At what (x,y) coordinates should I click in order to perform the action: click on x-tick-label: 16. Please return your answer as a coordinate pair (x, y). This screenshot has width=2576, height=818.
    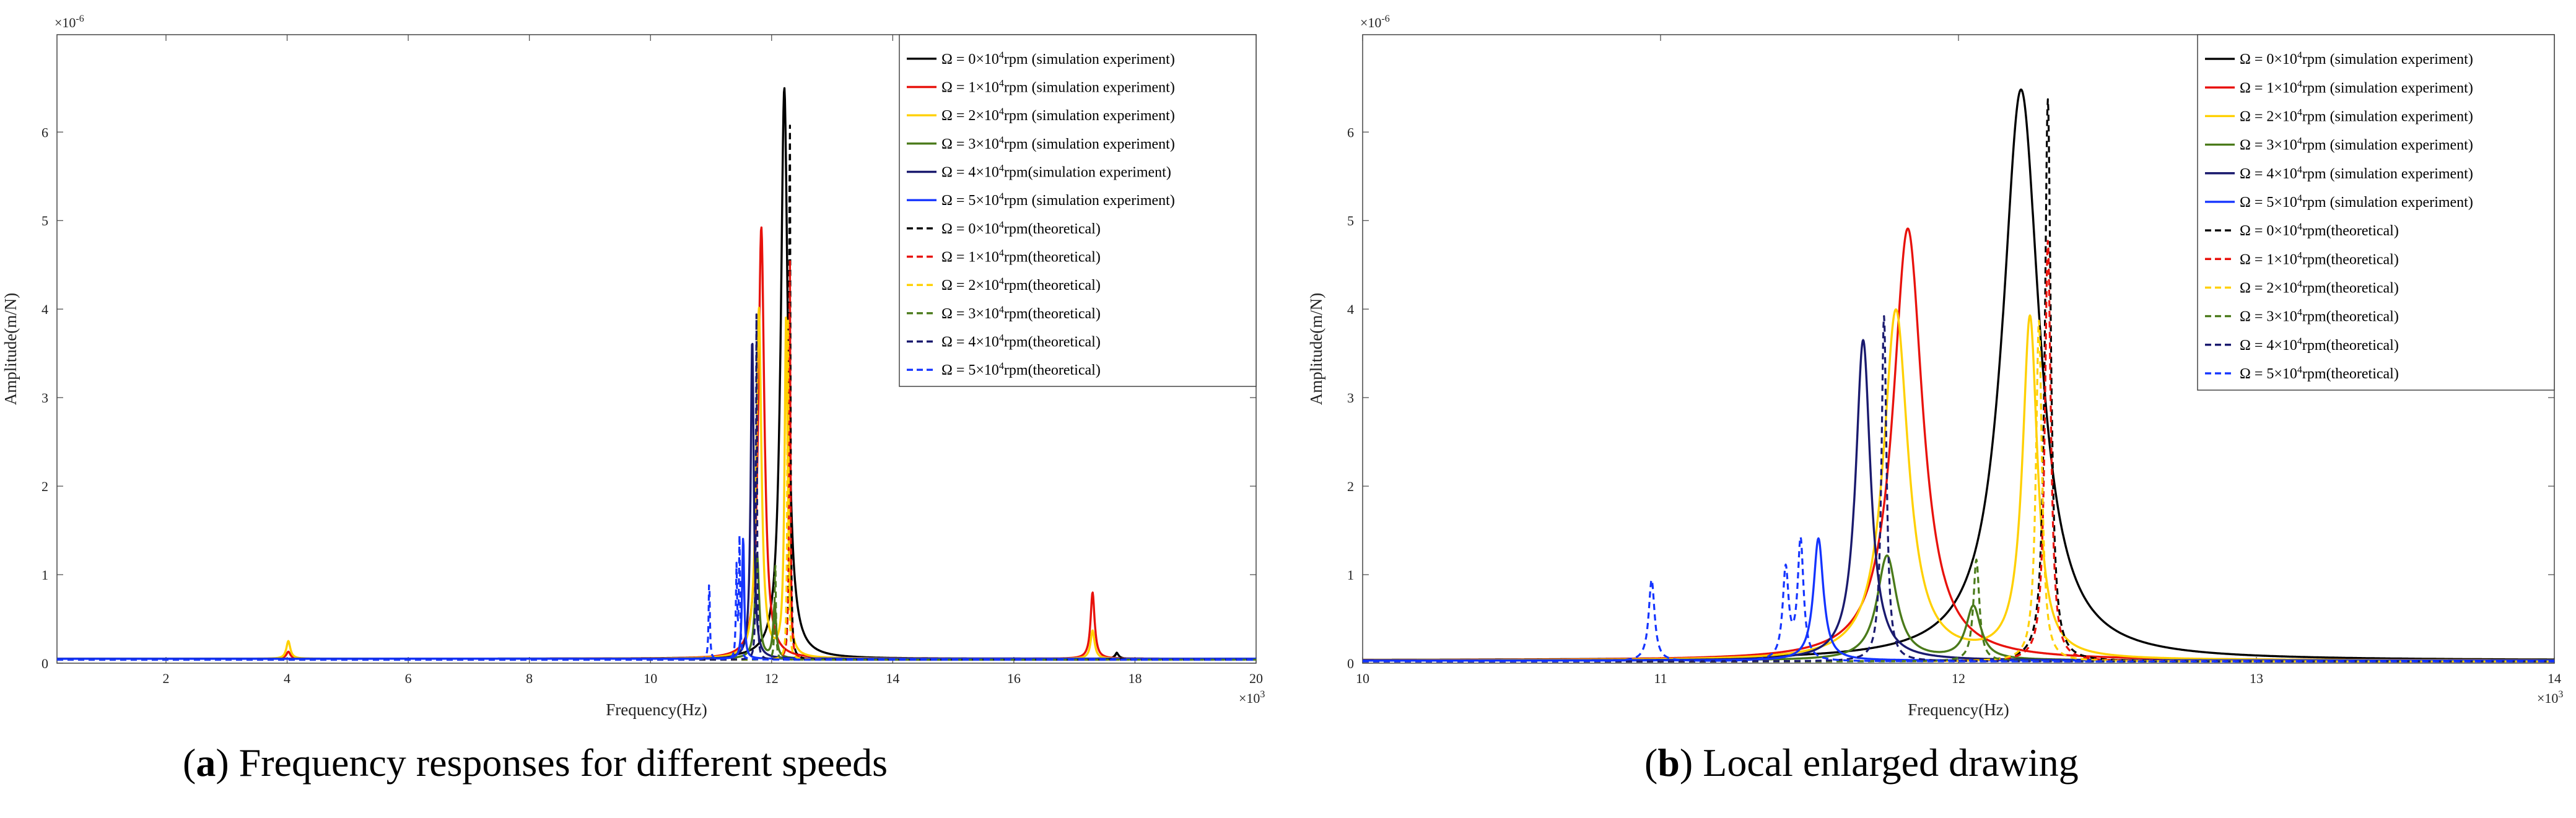
    Looking at the image, I should click on (1014, 678).